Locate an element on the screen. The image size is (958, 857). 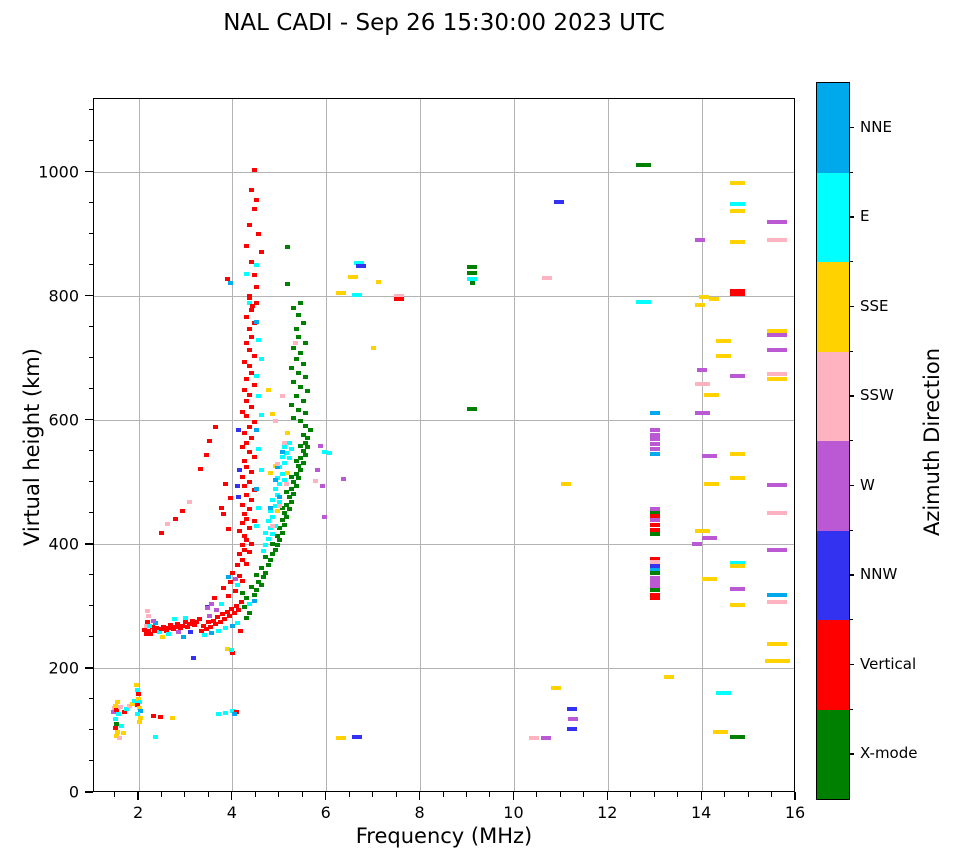
y-major-tick is located at coordinates (89, 544).